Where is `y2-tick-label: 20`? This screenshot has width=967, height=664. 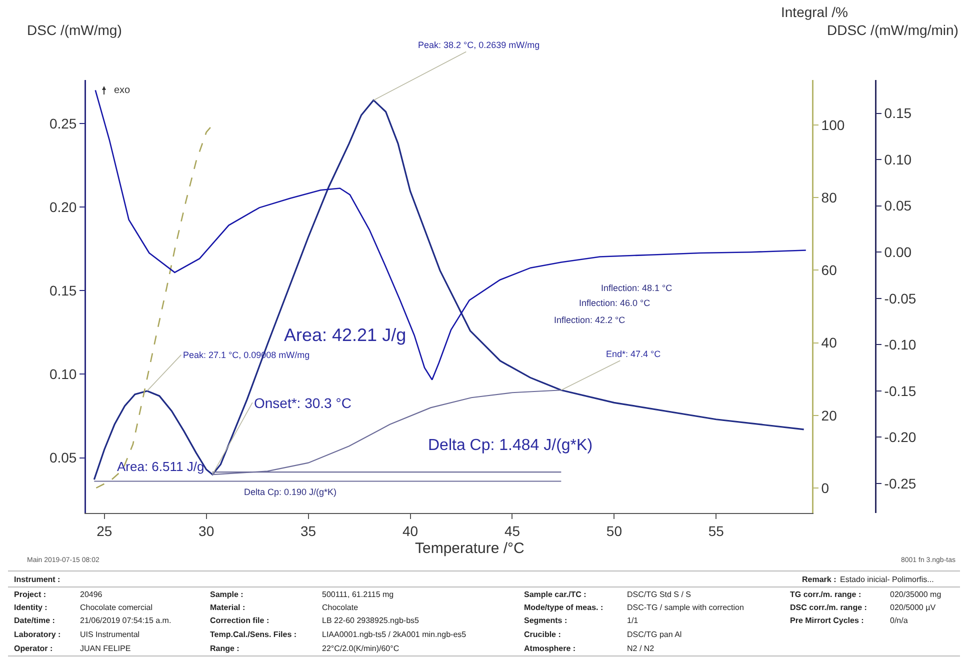 y2-tick-label: 20 is located at coordinates (829, 415).